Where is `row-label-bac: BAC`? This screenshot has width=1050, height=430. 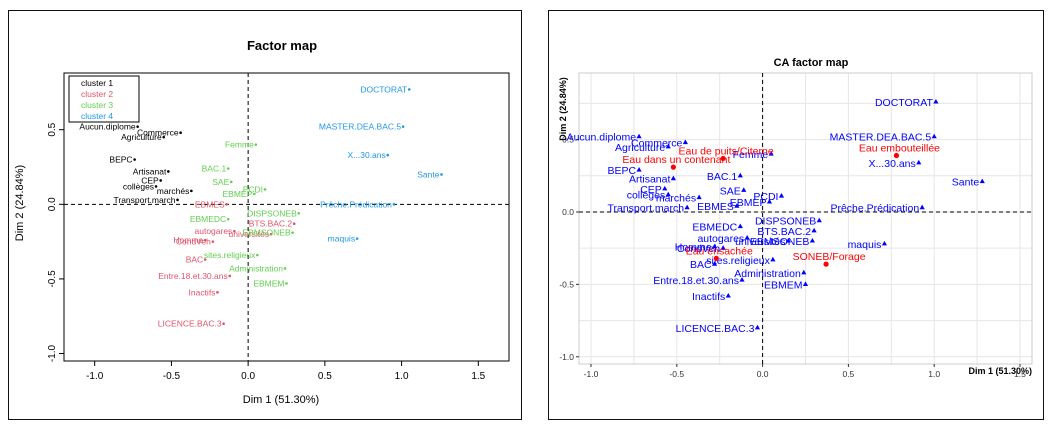
row-label-bac: BAC is located at coordinates (701, 265).